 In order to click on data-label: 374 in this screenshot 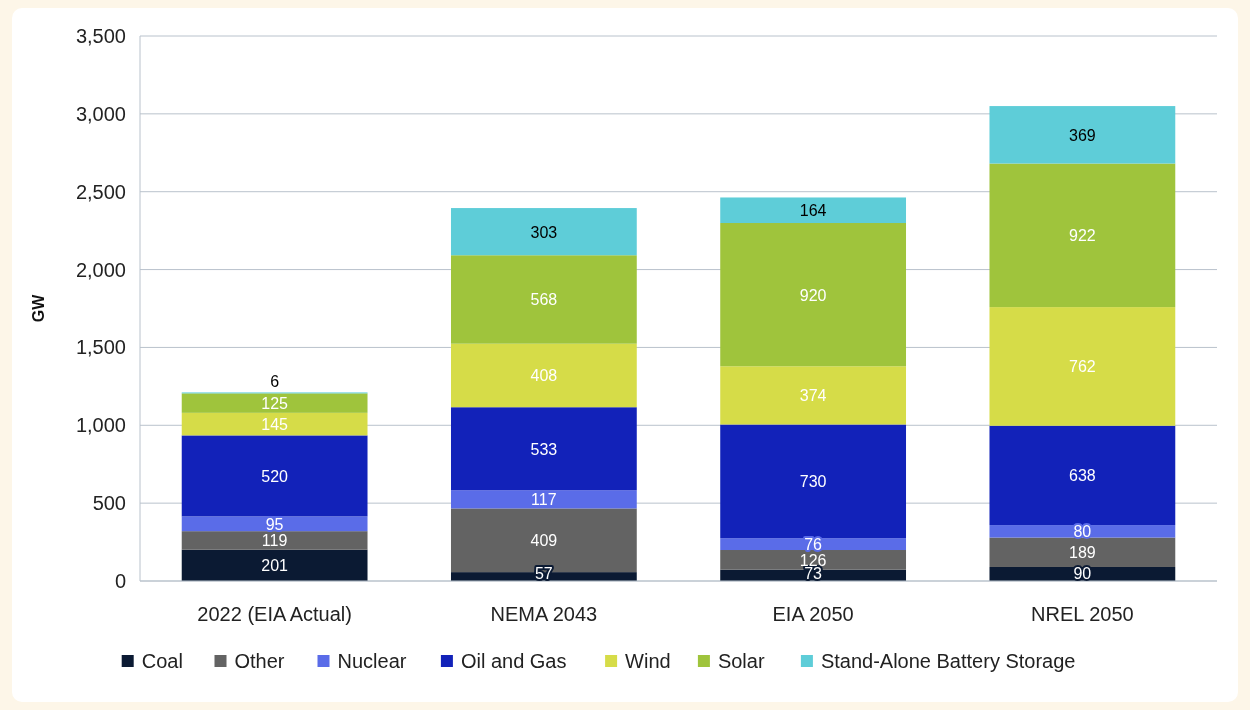, I will do `click(813, 396)`.